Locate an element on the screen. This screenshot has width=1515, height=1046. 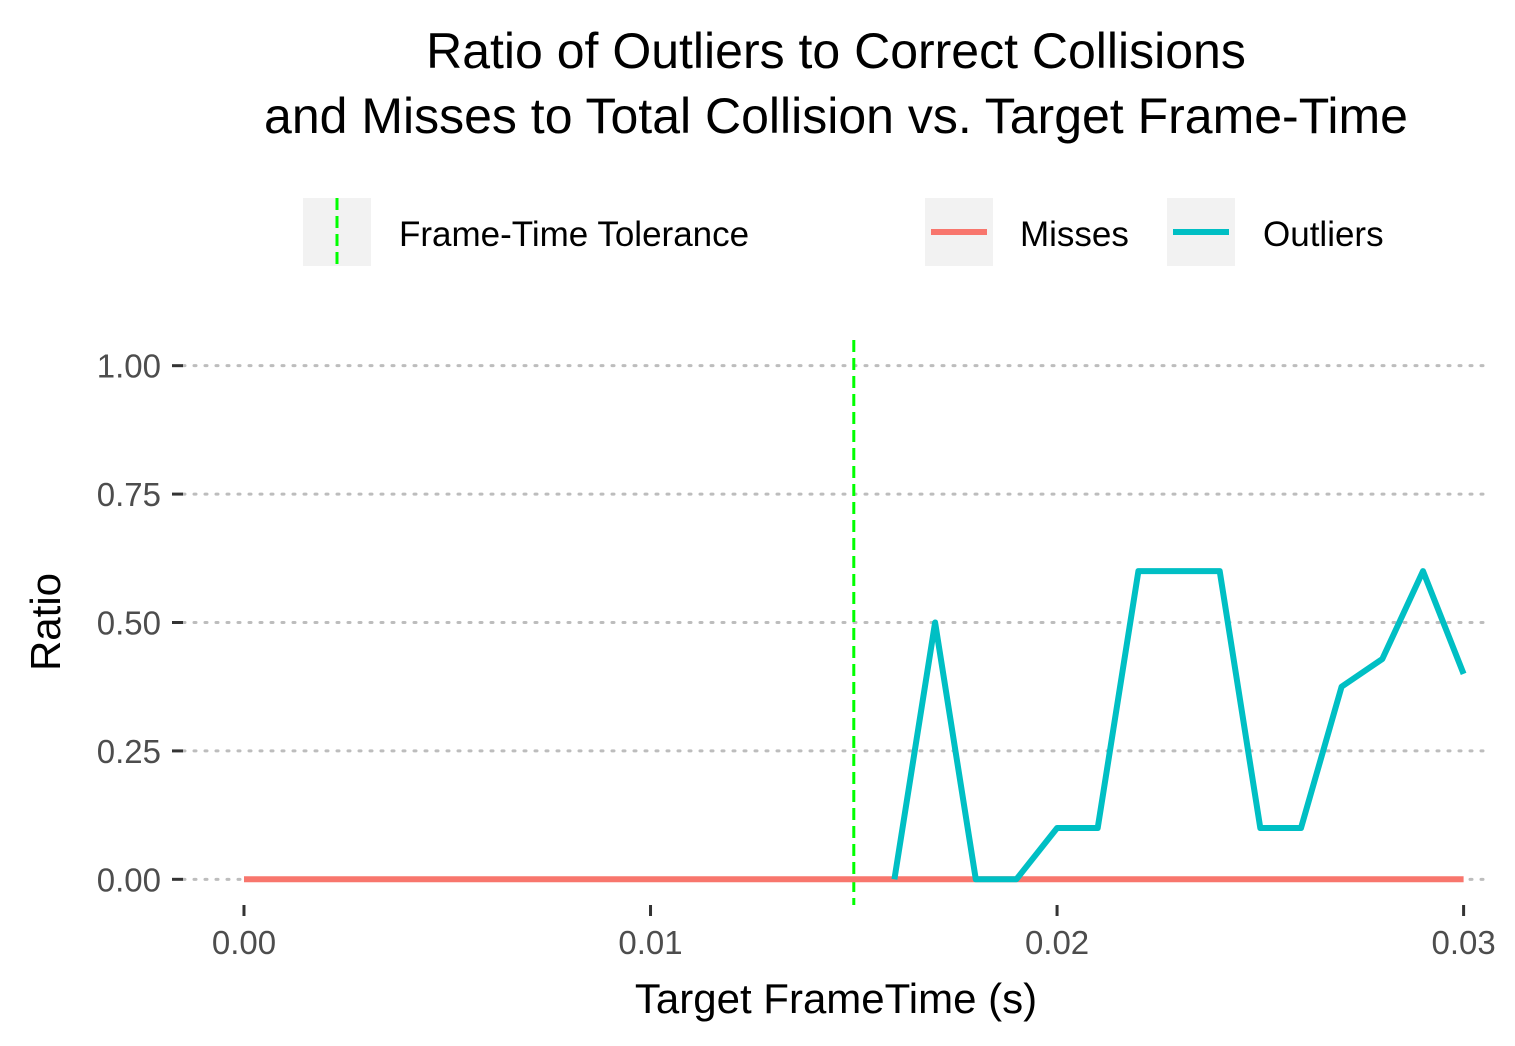
y-axis: 0.00 0.25 0.50 0.75 1.00 is located at coordinates (140, 623).